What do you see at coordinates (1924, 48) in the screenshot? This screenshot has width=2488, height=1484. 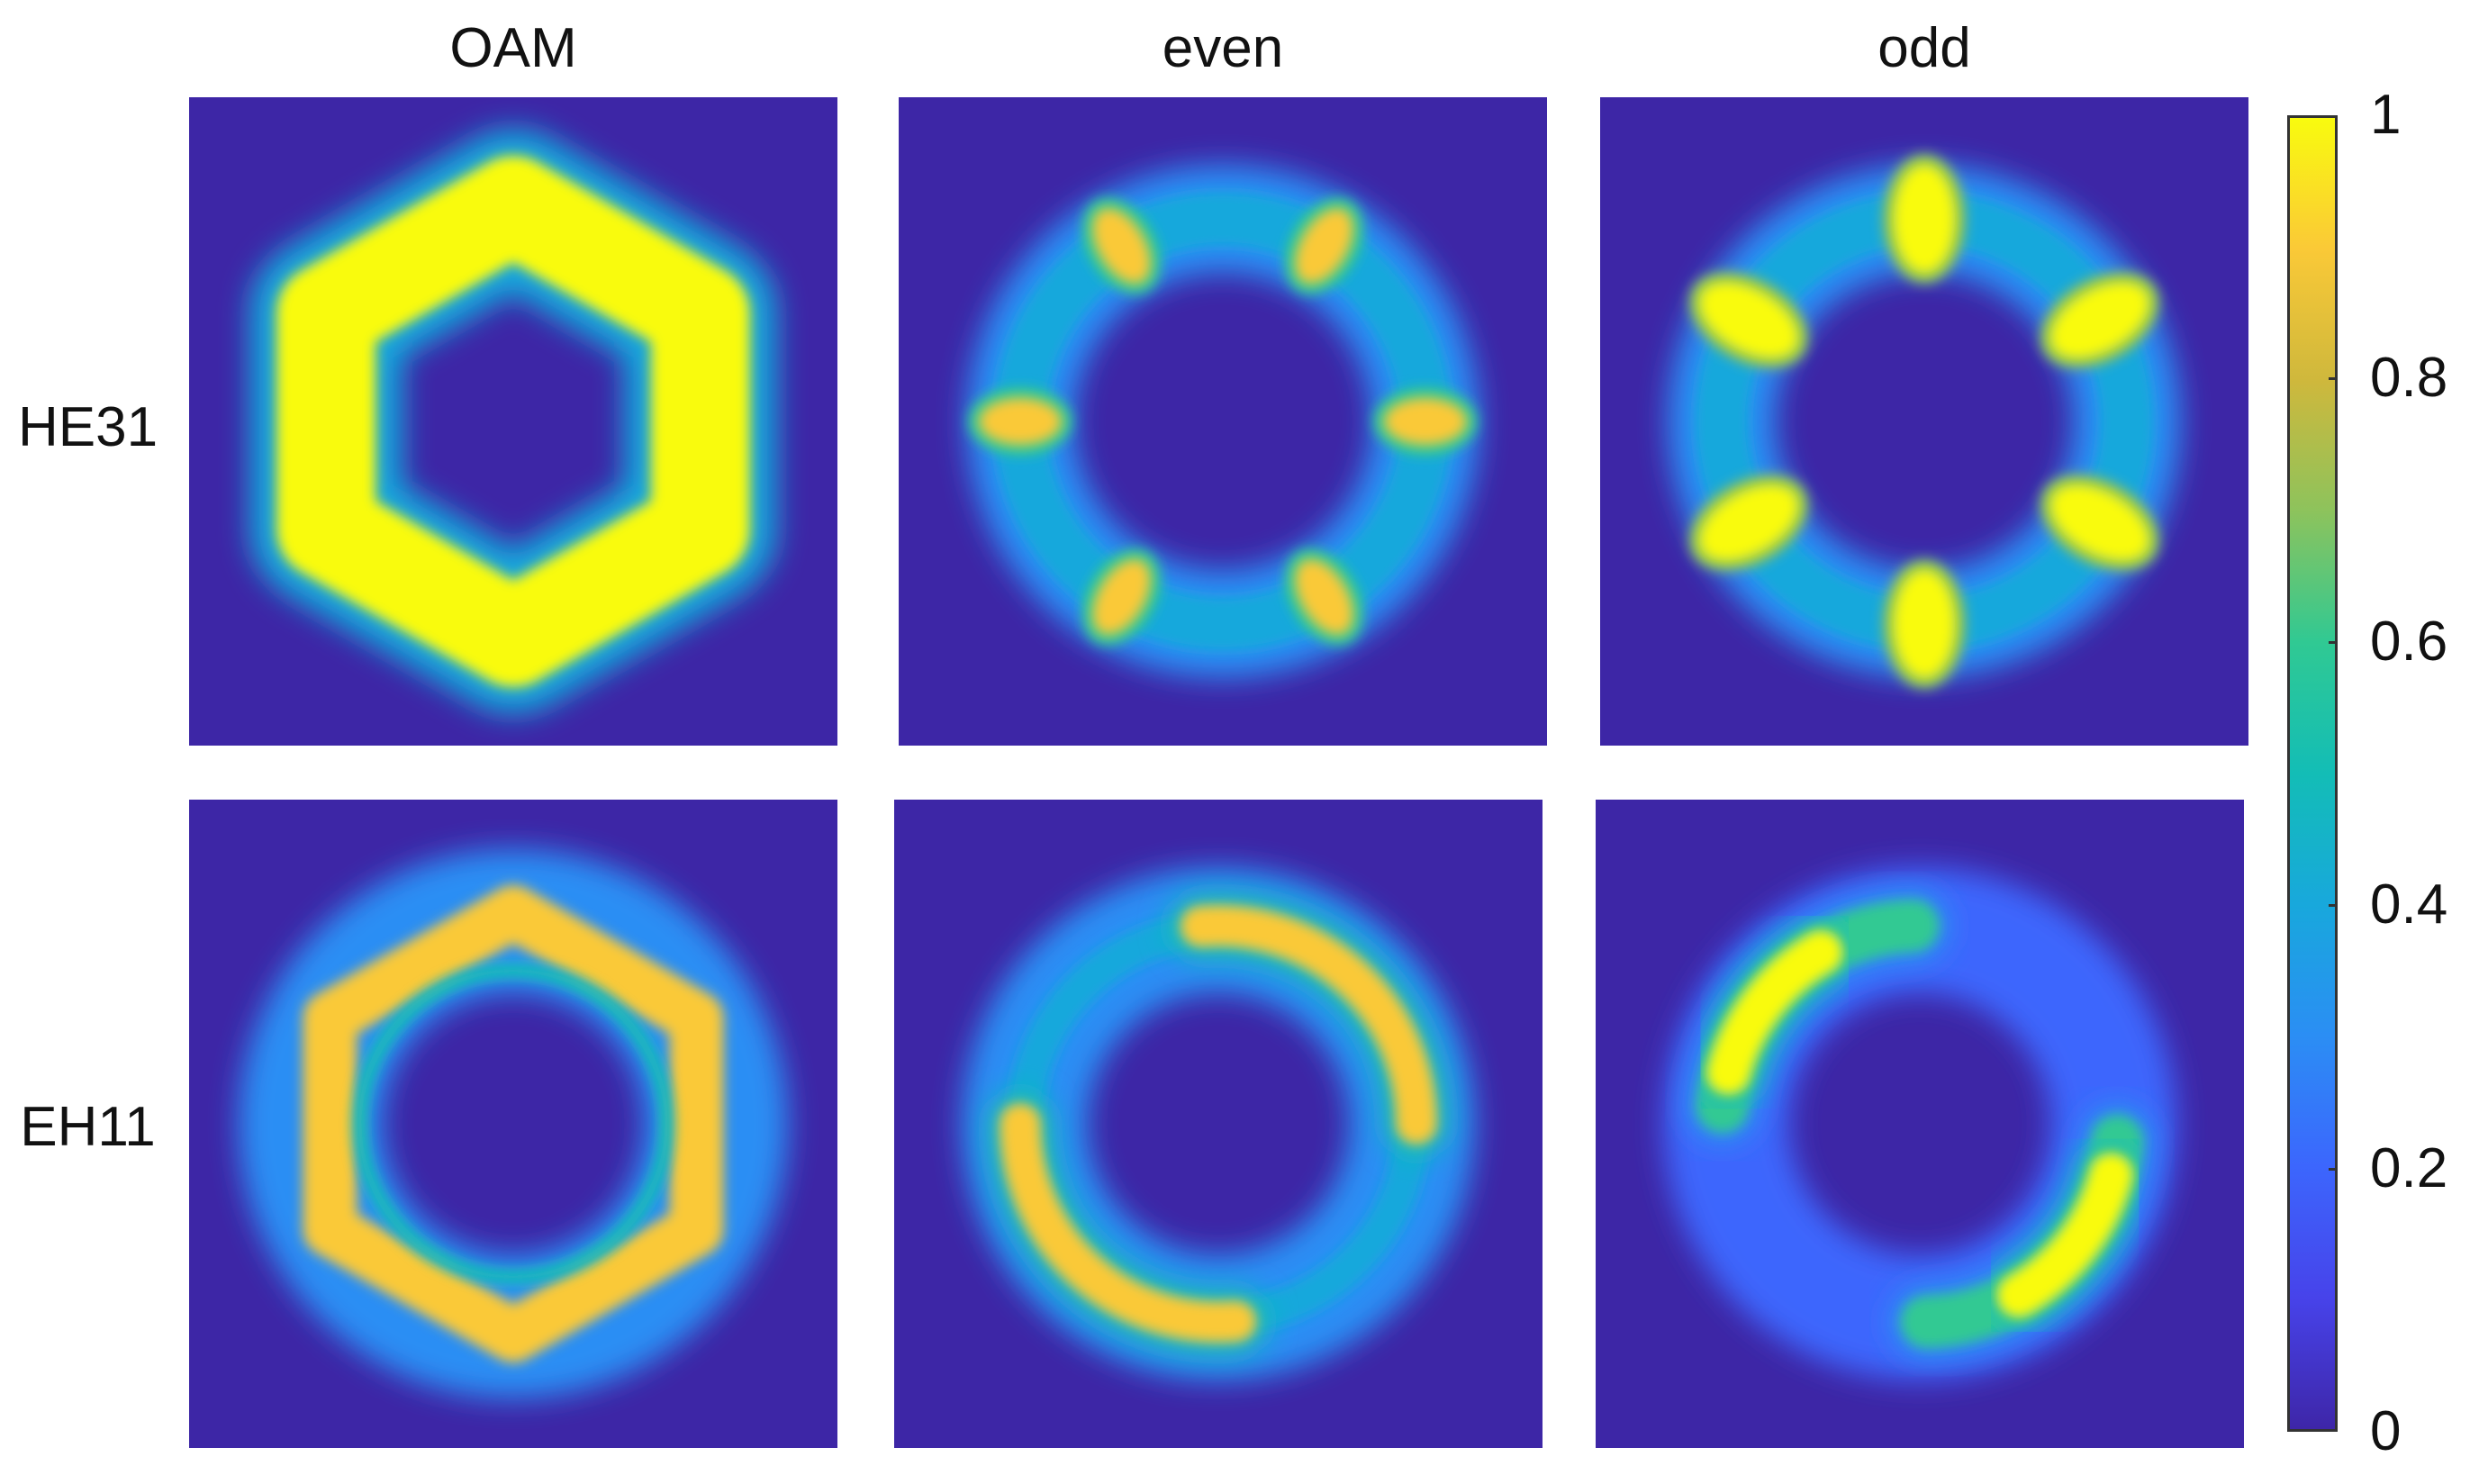 I see `col-title-odd: odd` at bounding box center [1924, 48].